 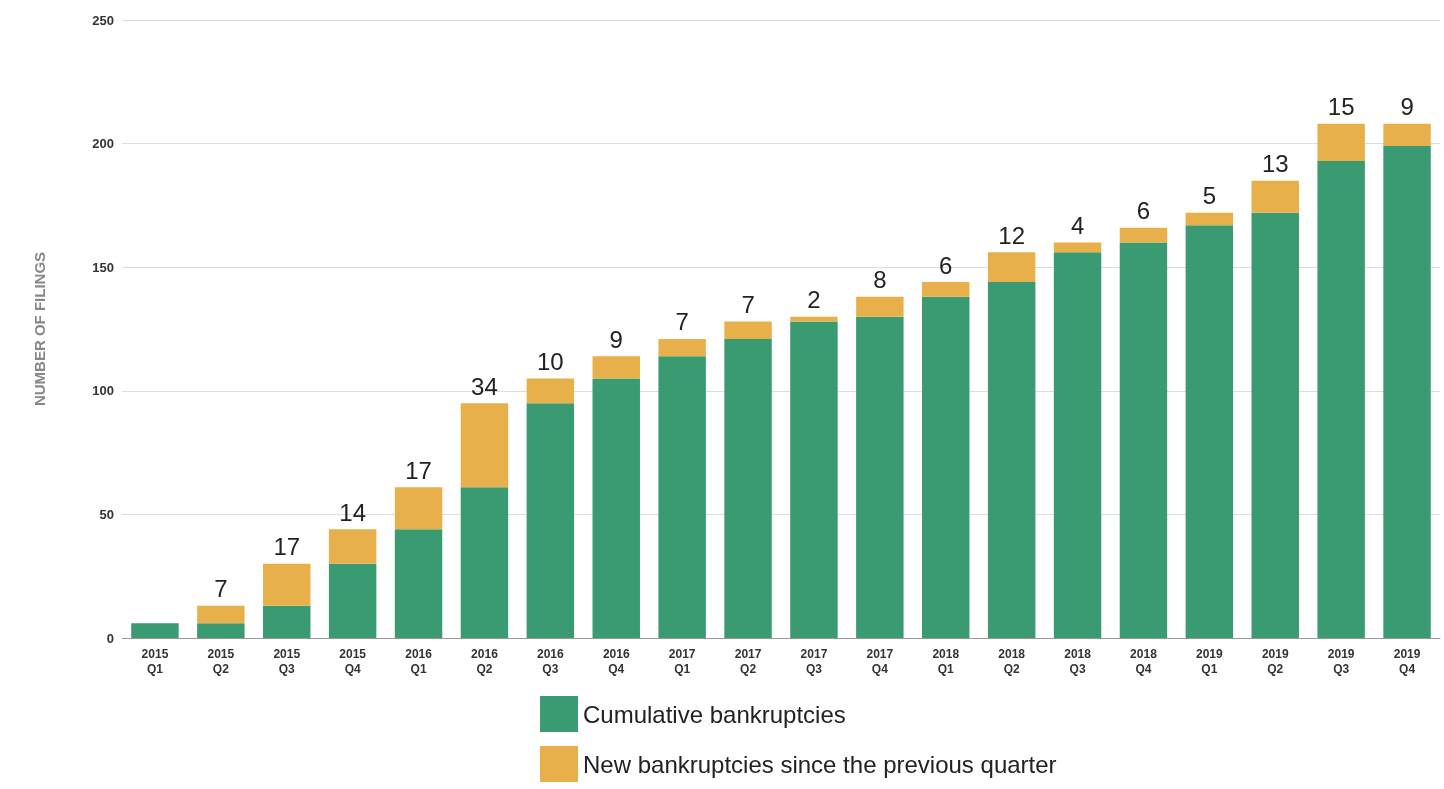 What do you see at coordinates (103, 20) in the screenshot?
I see `y-tick-label: 250` at bounding box center [103, 20].